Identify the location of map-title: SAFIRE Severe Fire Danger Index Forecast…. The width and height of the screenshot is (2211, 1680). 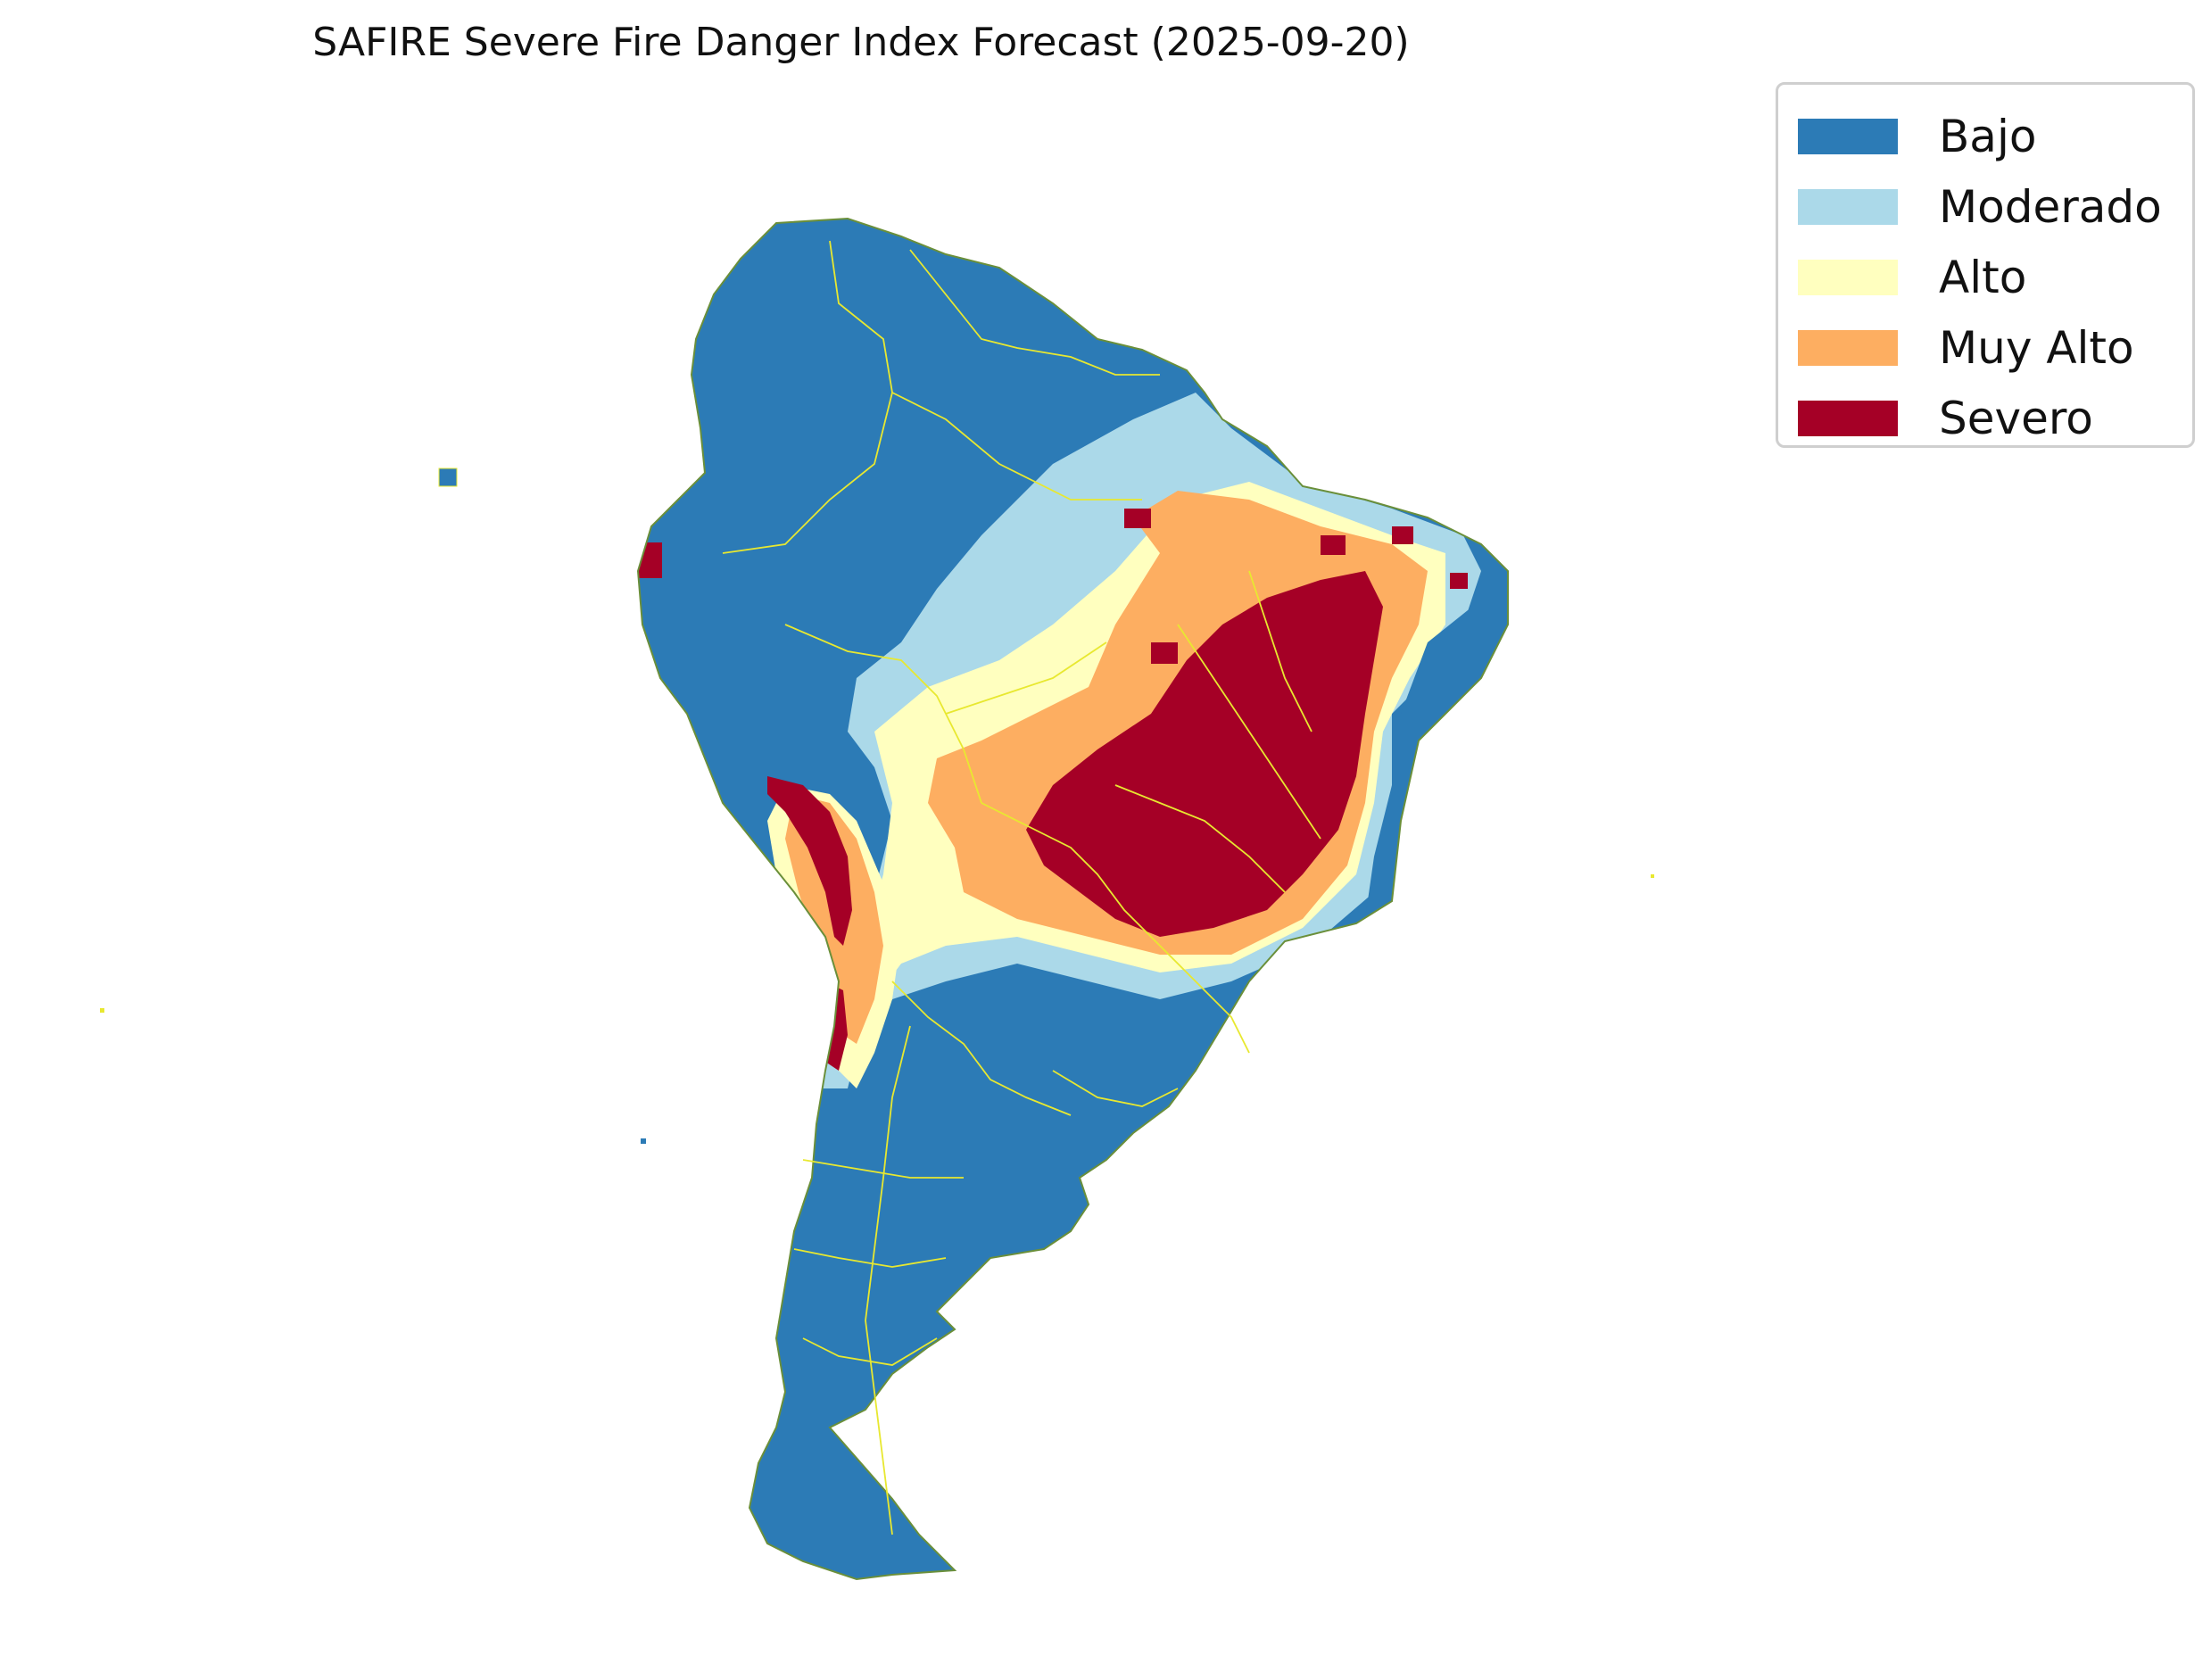
(861, 42).